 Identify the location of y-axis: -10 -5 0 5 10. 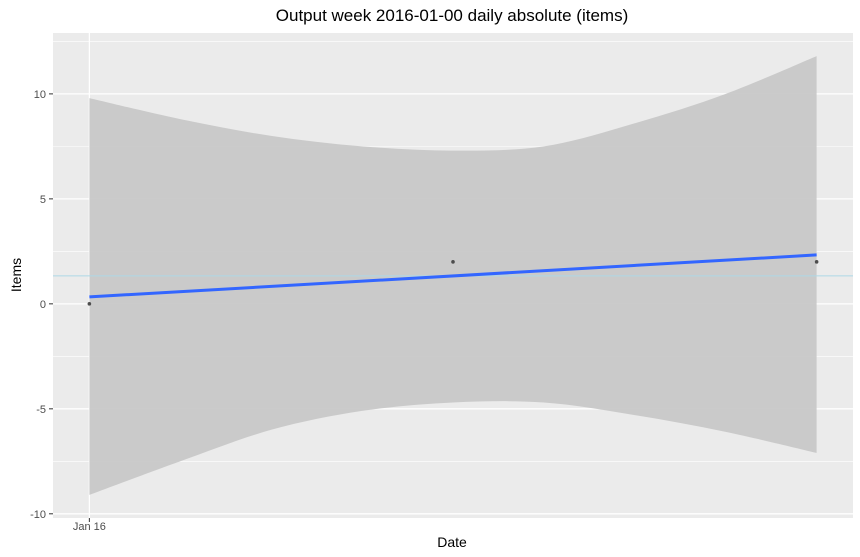
(41, 305).